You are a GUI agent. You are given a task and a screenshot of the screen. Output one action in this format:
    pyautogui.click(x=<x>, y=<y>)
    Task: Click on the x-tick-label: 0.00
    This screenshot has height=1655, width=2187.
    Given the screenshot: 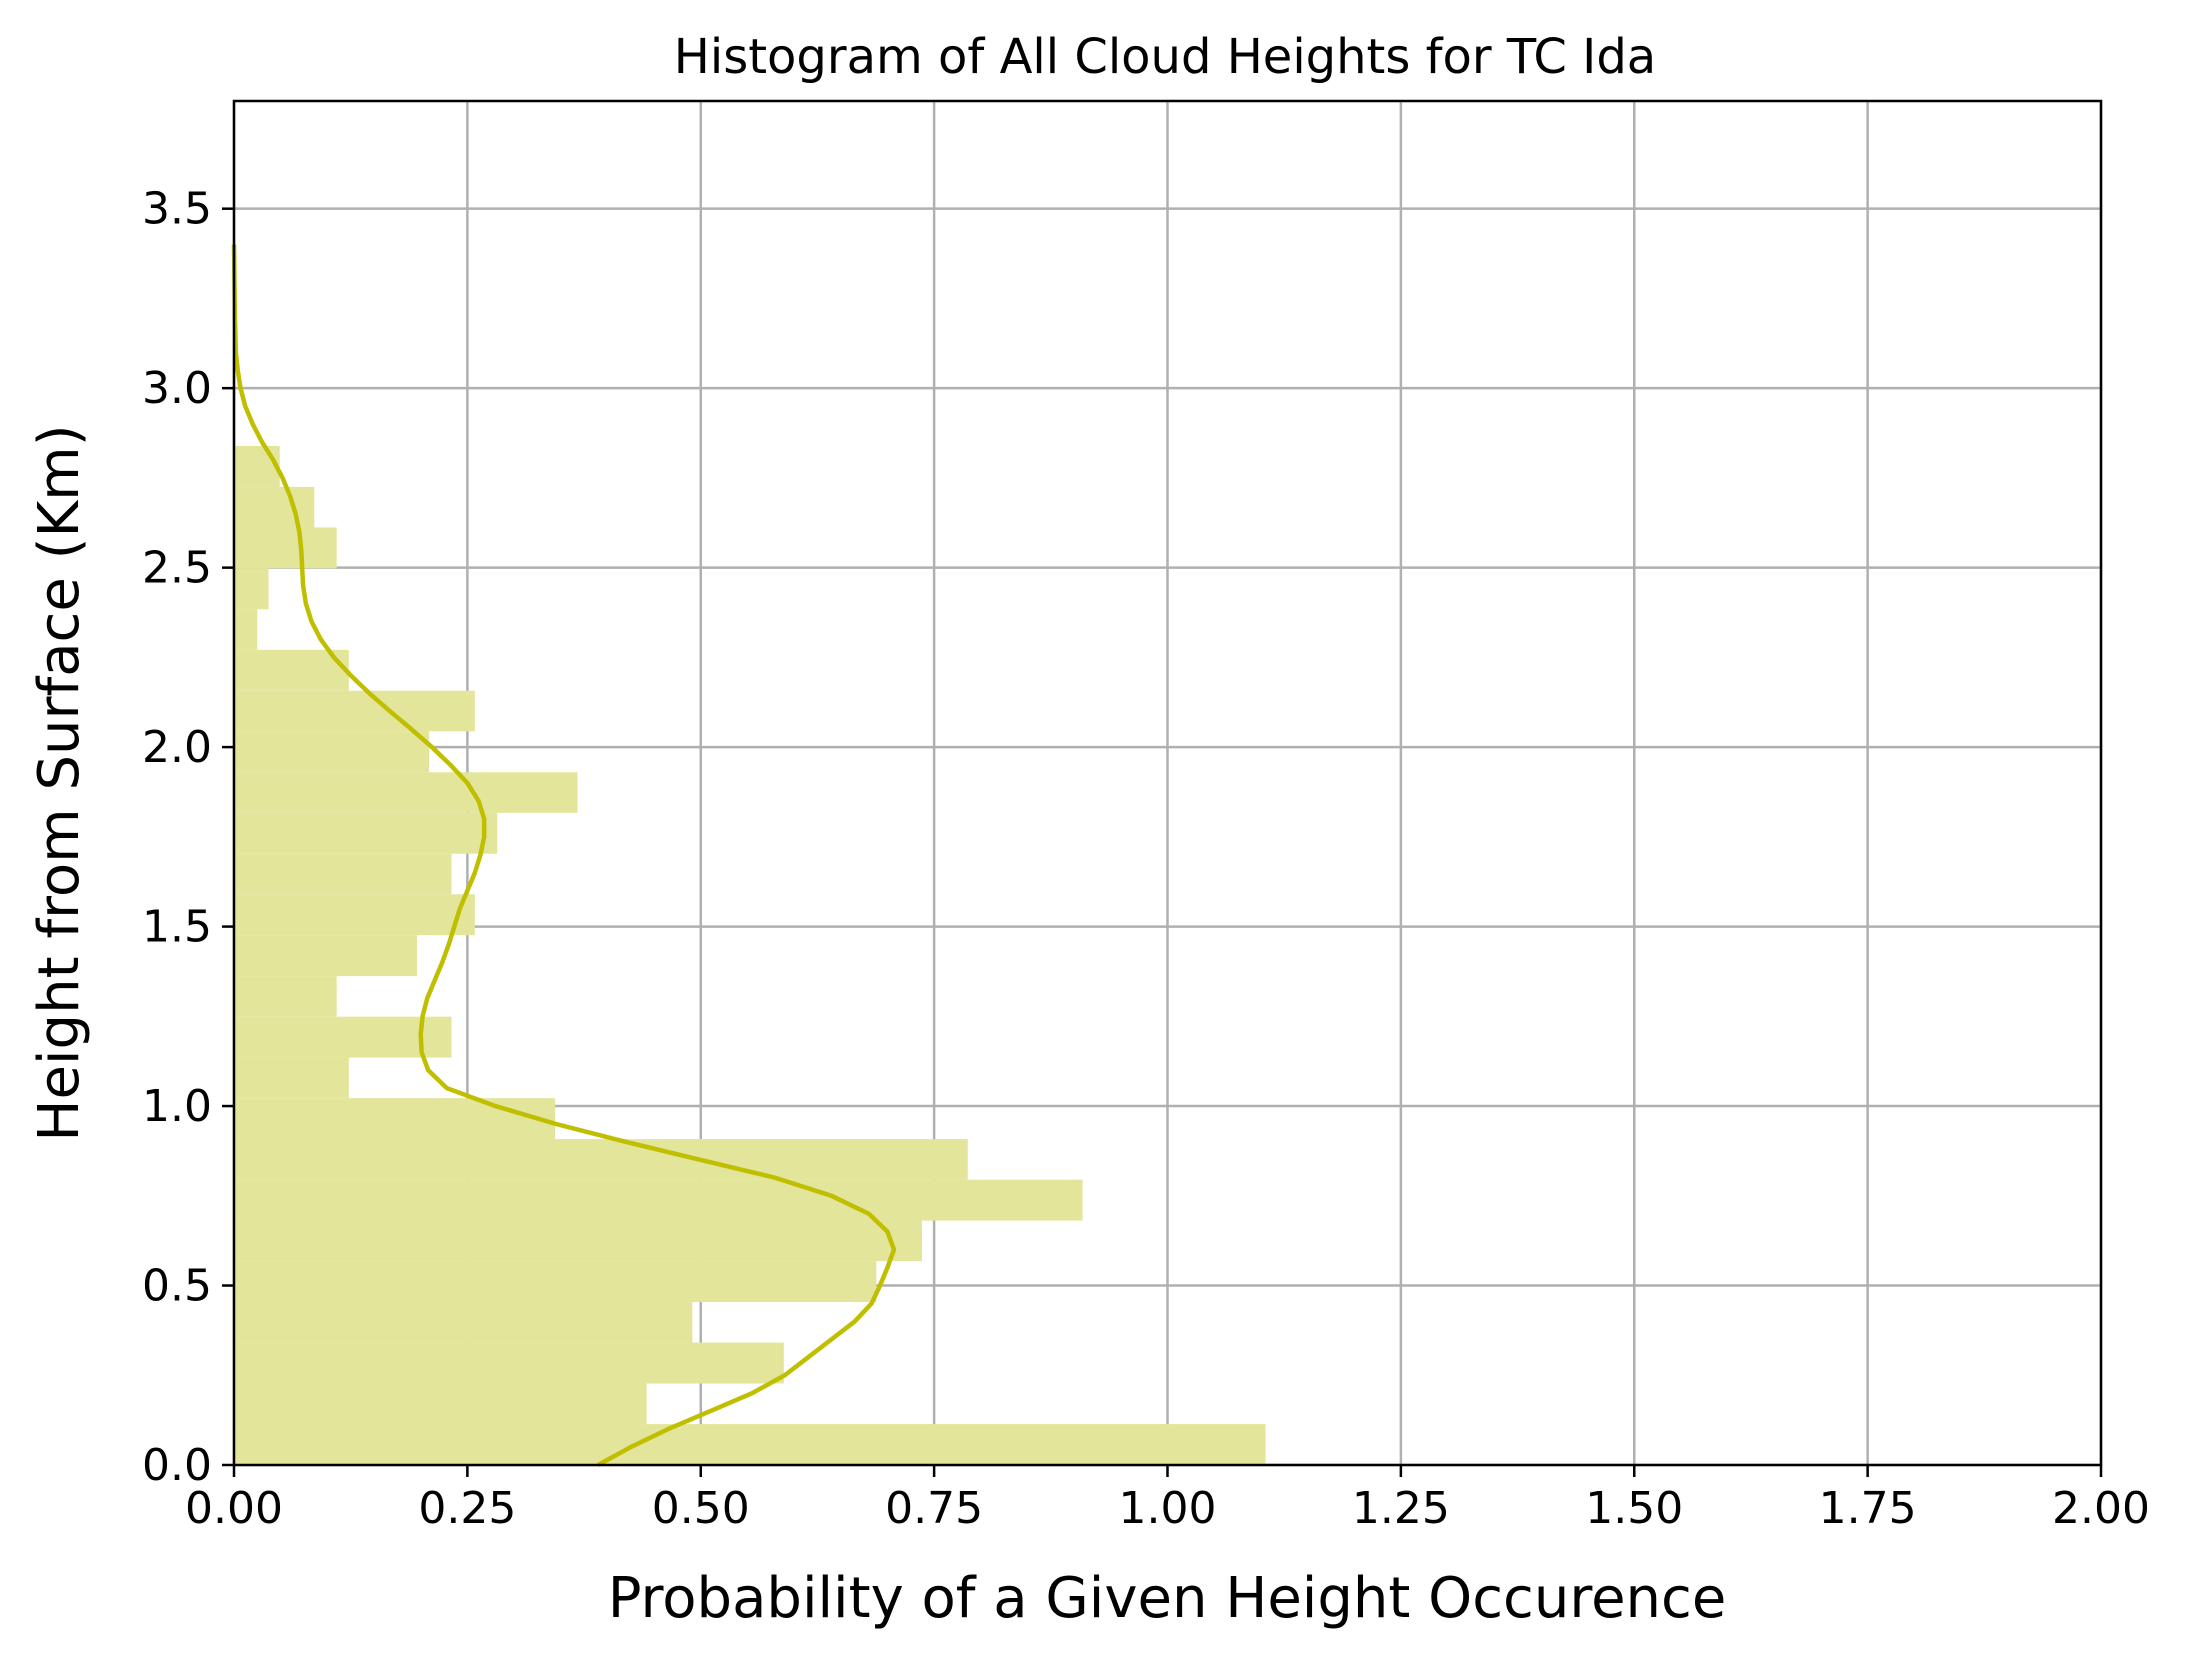 What is the action you would take?
    pyautogui.click(x=234, y=1508)
    